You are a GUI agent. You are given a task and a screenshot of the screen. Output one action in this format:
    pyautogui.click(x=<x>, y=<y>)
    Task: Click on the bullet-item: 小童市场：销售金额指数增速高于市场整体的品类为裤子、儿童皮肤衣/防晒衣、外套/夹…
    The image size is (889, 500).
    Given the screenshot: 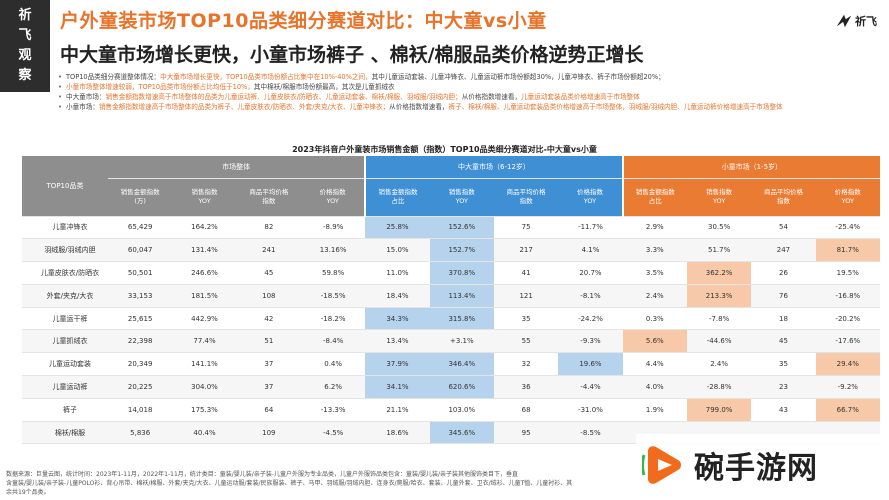 What is the action you would take?
    pyautogui.click(x=468, y=107)
    